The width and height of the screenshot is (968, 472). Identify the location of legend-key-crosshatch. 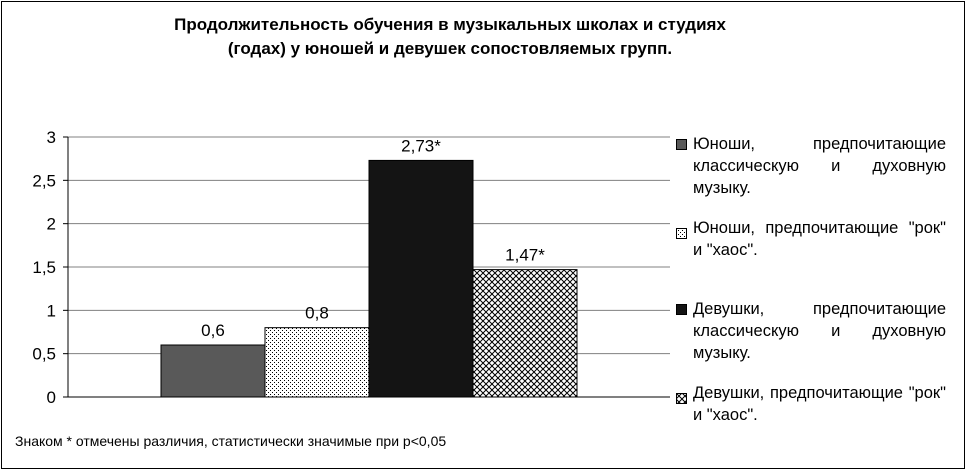
(681, 396).